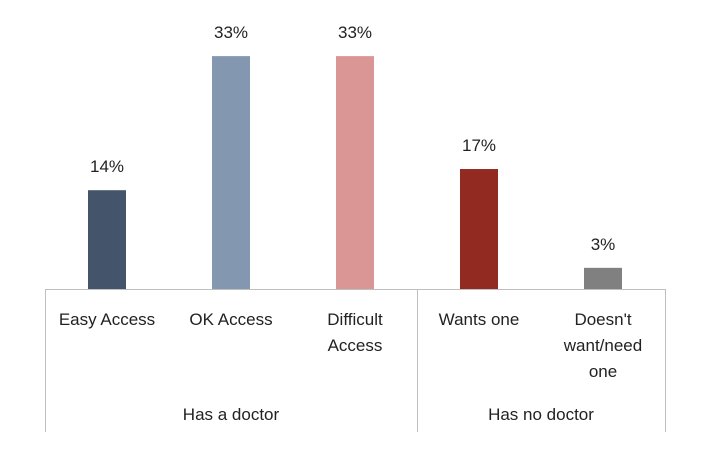 This screenshot has width=715, height=456. What do you see at coordinates (602, 345) in the screenshot?
I see `category-label: want/need` at bounding box center [602, 345].